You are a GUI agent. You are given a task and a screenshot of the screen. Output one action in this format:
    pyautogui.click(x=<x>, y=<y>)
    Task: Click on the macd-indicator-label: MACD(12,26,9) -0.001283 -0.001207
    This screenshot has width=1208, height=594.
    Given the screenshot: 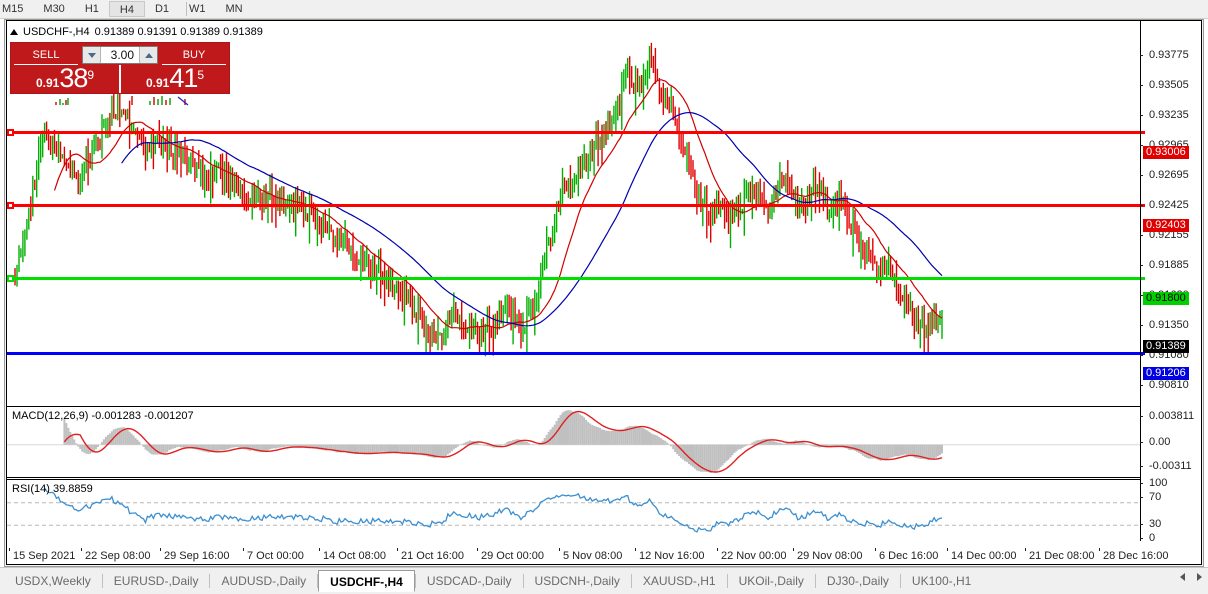 What is the action you would take?
    pyautogui.click(x=103, y=416)
    